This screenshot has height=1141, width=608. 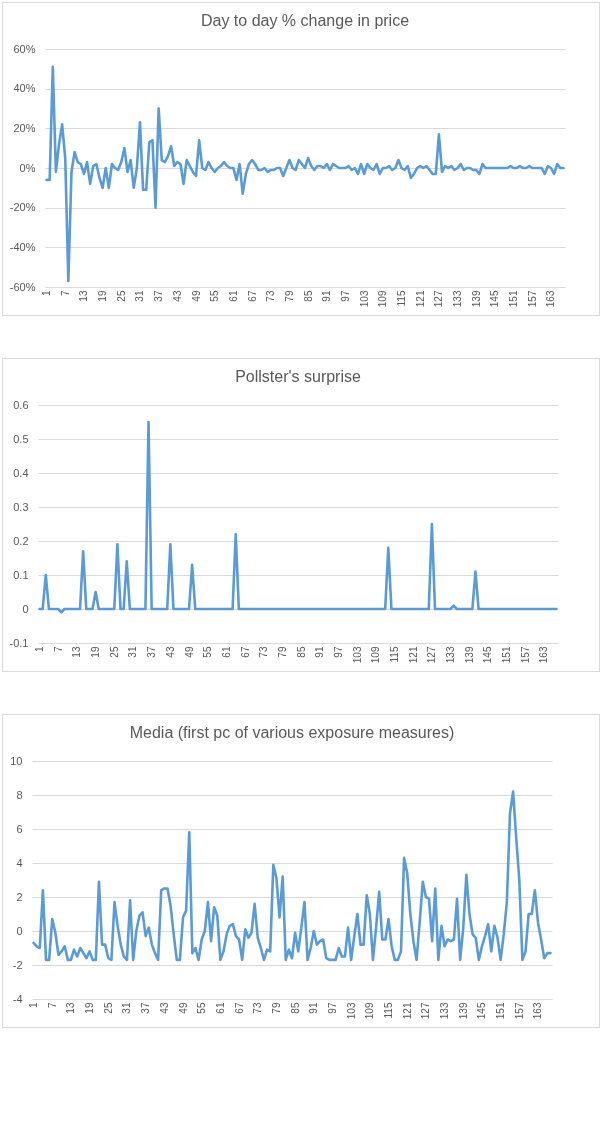 I want to click on y-tick-label: 8, so click(x=19, y=794).